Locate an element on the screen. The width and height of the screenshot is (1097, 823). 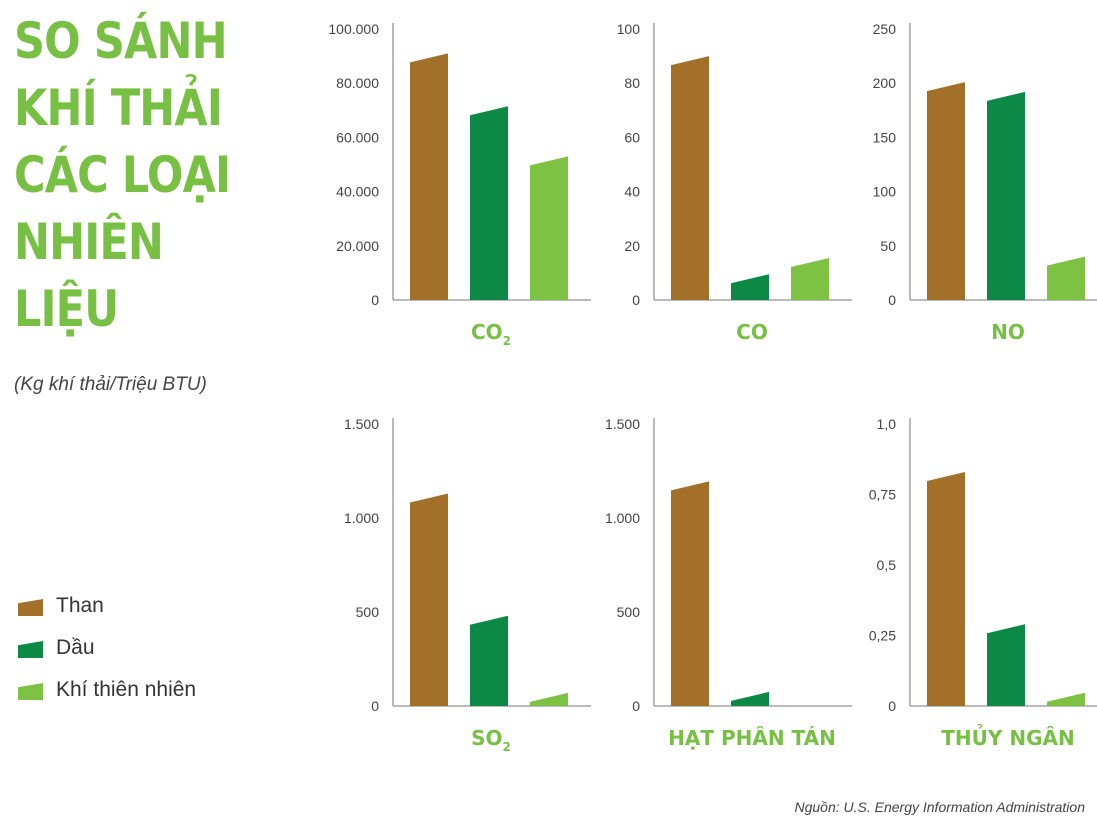
y-tick-label: 100.000 is located at coordinates (353, 29).